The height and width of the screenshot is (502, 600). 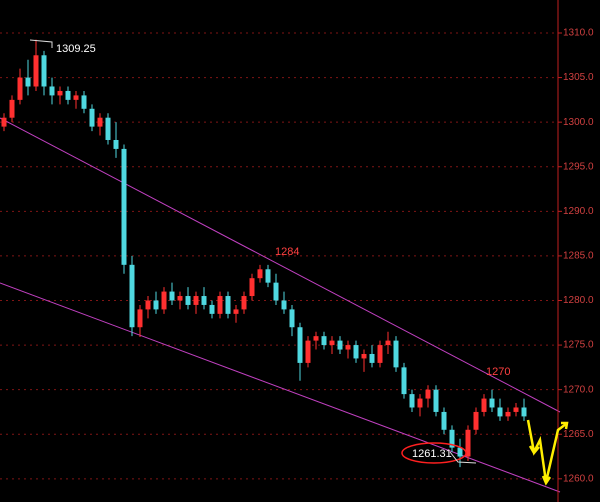 I want to click on annotation: 1309.25, so click(x=76, y=49).